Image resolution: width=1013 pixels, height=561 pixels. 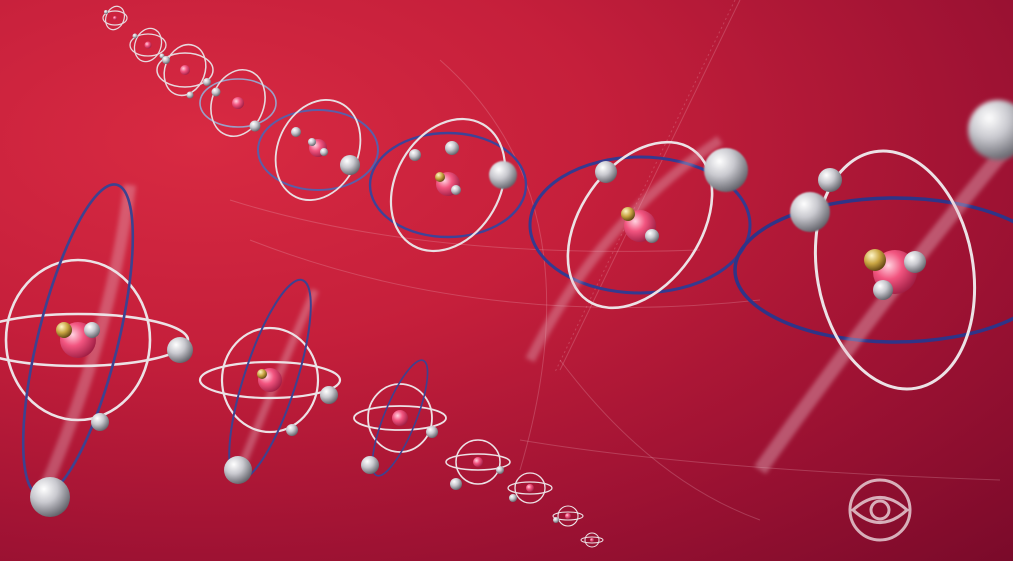 What do you see at coordinates (880, 510) in the screenshot?
I see `cbs-eye-logo` at bounding box center [880, 510].